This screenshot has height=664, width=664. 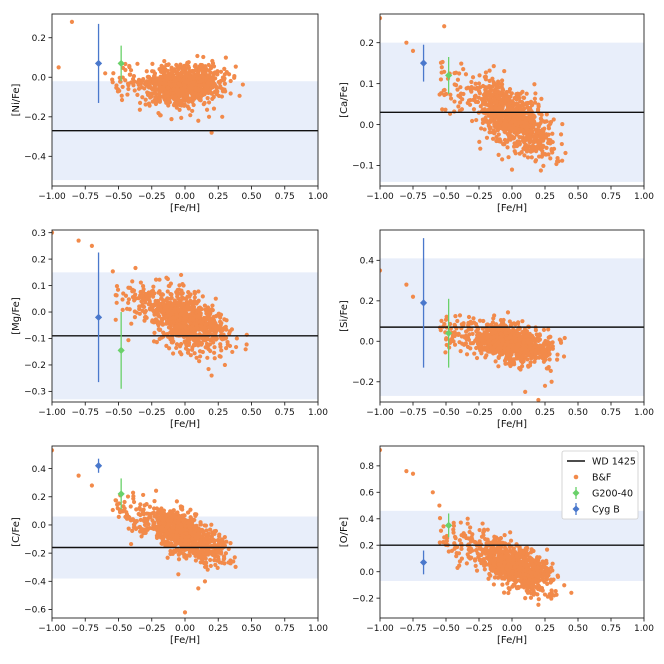 I want to click on y-axis-label: [C/Fe], so click(x=16, y=532).